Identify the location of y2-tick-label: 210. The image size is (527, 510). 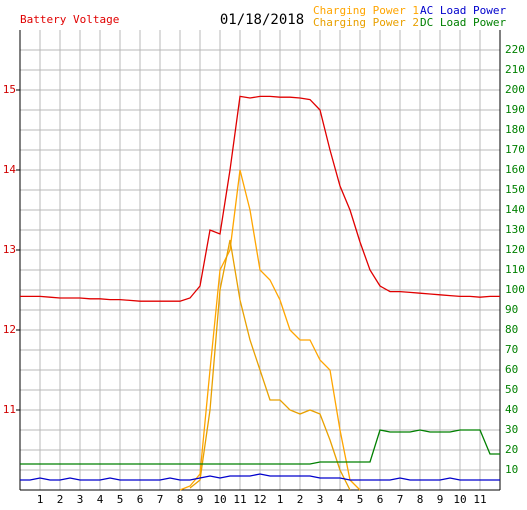
(515, 69).